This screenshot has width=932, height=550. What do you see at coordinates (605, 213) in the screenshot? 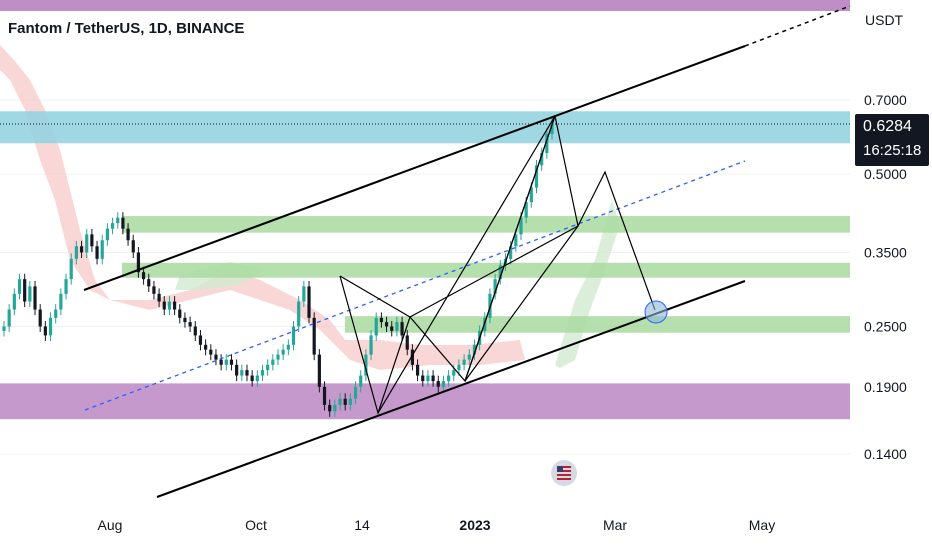
I see `harmonic-pattern-right` at bounding box center [605, 213].